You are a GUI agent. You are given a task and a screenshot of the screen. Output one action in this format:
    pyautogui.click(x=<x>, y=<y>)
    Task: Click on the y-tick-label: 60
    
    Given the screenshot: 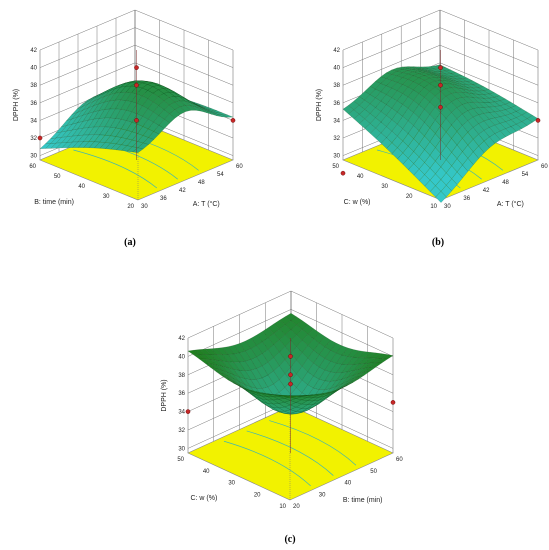 What is the action you would take?
    pyautogui.click(x=32, y=167)
    